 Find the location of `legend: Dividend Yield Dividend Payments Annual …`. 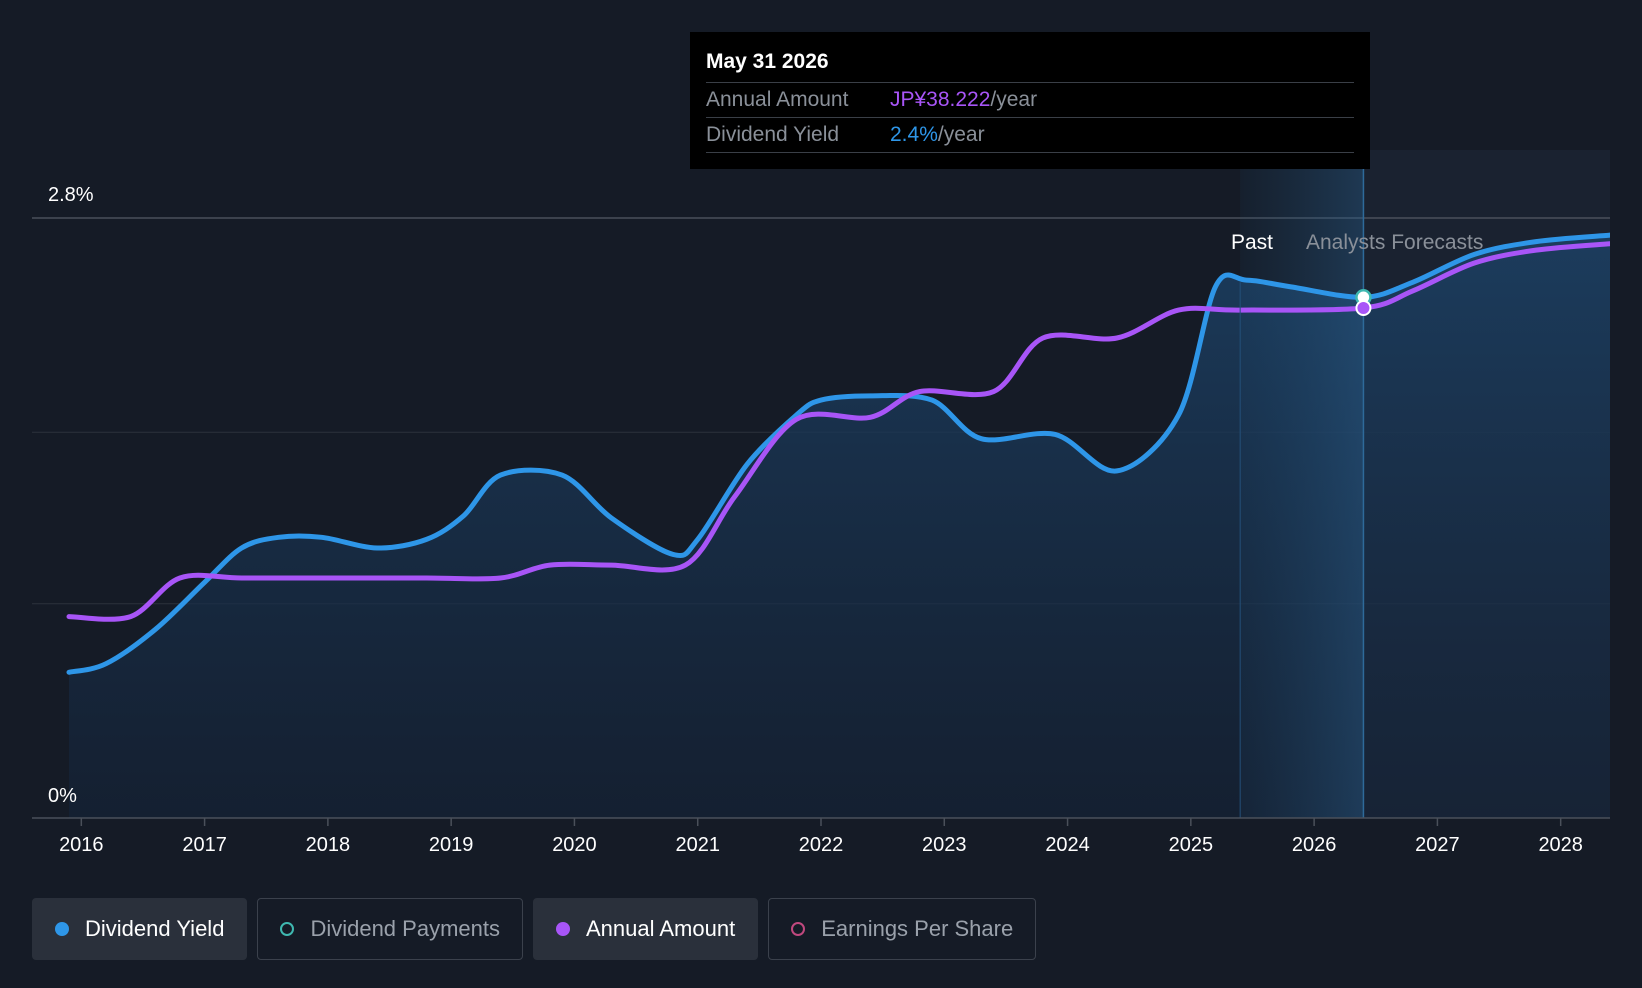

legend: Dividend Yield Dividend Payments Annual … is located at coordinates (534, 929).